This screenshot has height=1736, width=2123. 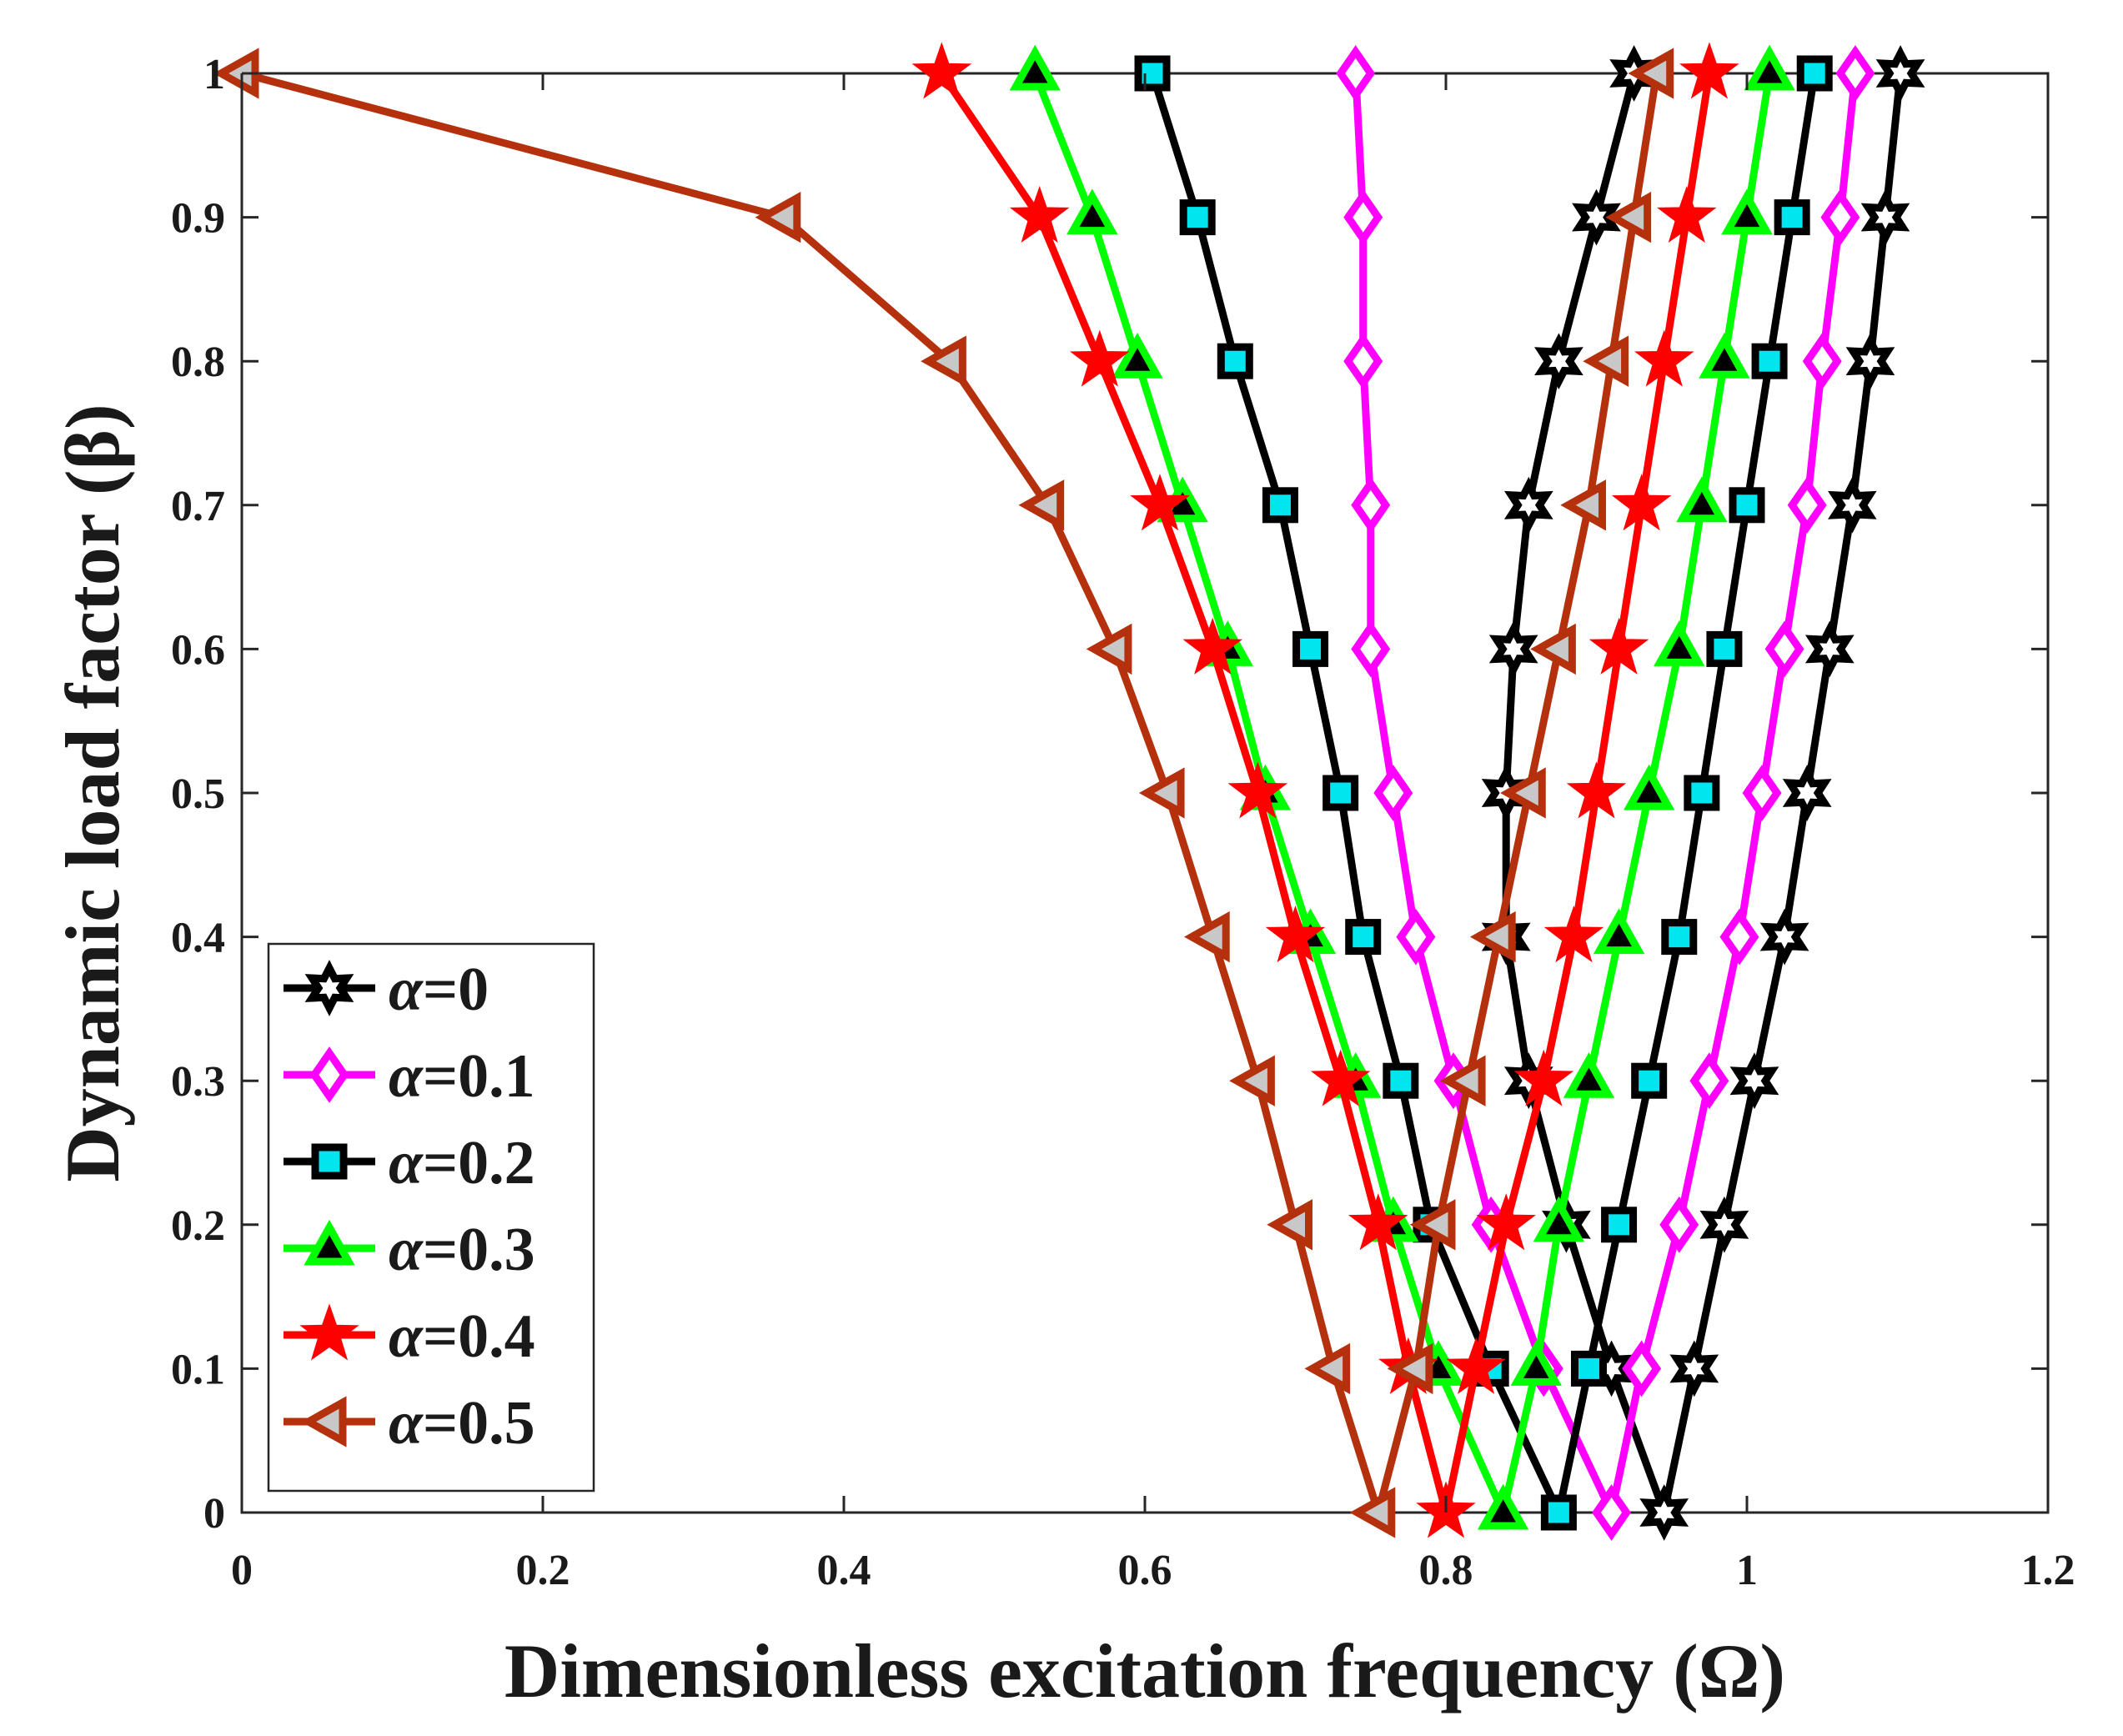 I want to click on y-tick-label: 0.4, so click(x=198, y=938).